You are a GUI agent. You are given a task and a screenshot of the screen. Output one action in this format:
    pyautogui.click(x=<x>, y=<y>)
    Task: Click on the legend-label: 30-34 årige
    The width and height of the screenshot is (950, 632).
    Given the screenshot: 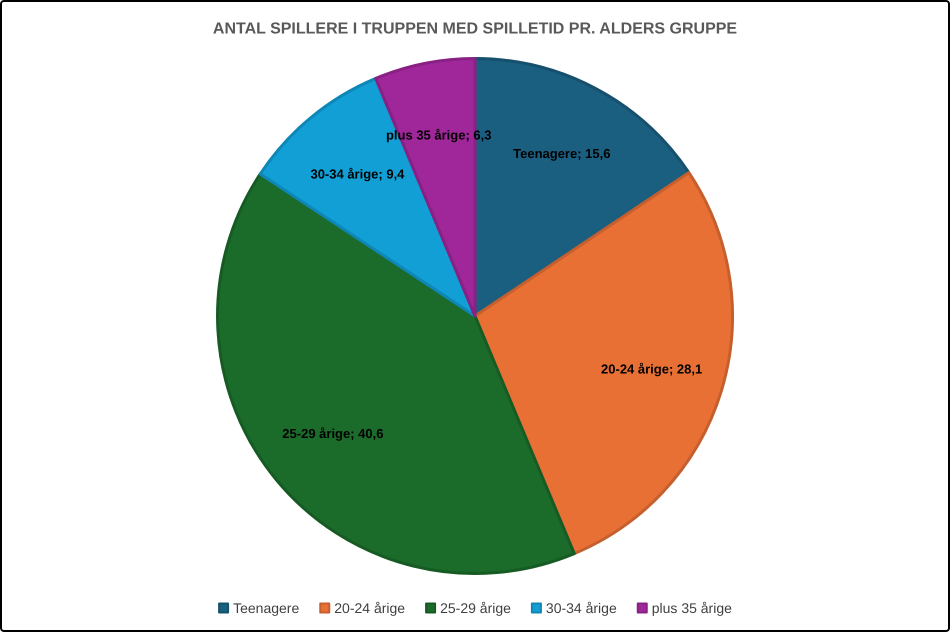 What is the action you would take?
    pyautogui.click(x=581, y=608)
    